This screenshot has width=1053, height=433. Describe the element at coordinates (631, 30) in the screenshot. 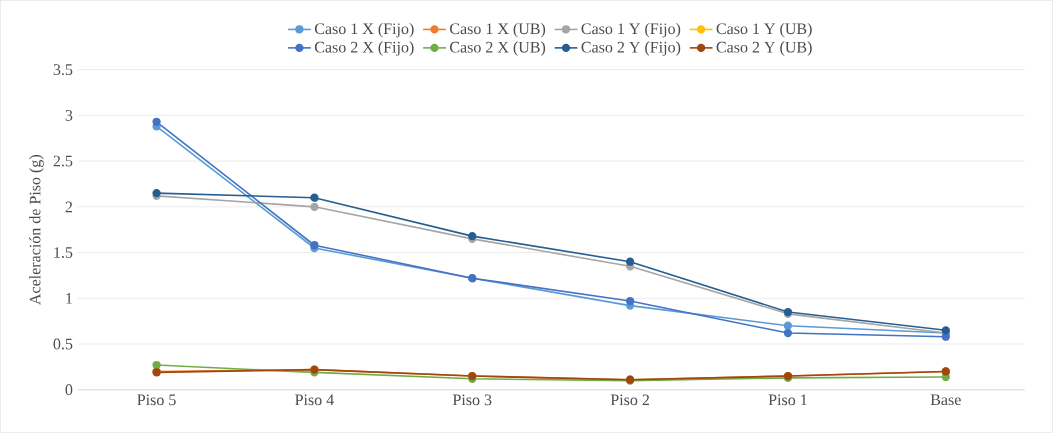

I see `legend-label: Caso 1 Y (Fijo)` at that location.